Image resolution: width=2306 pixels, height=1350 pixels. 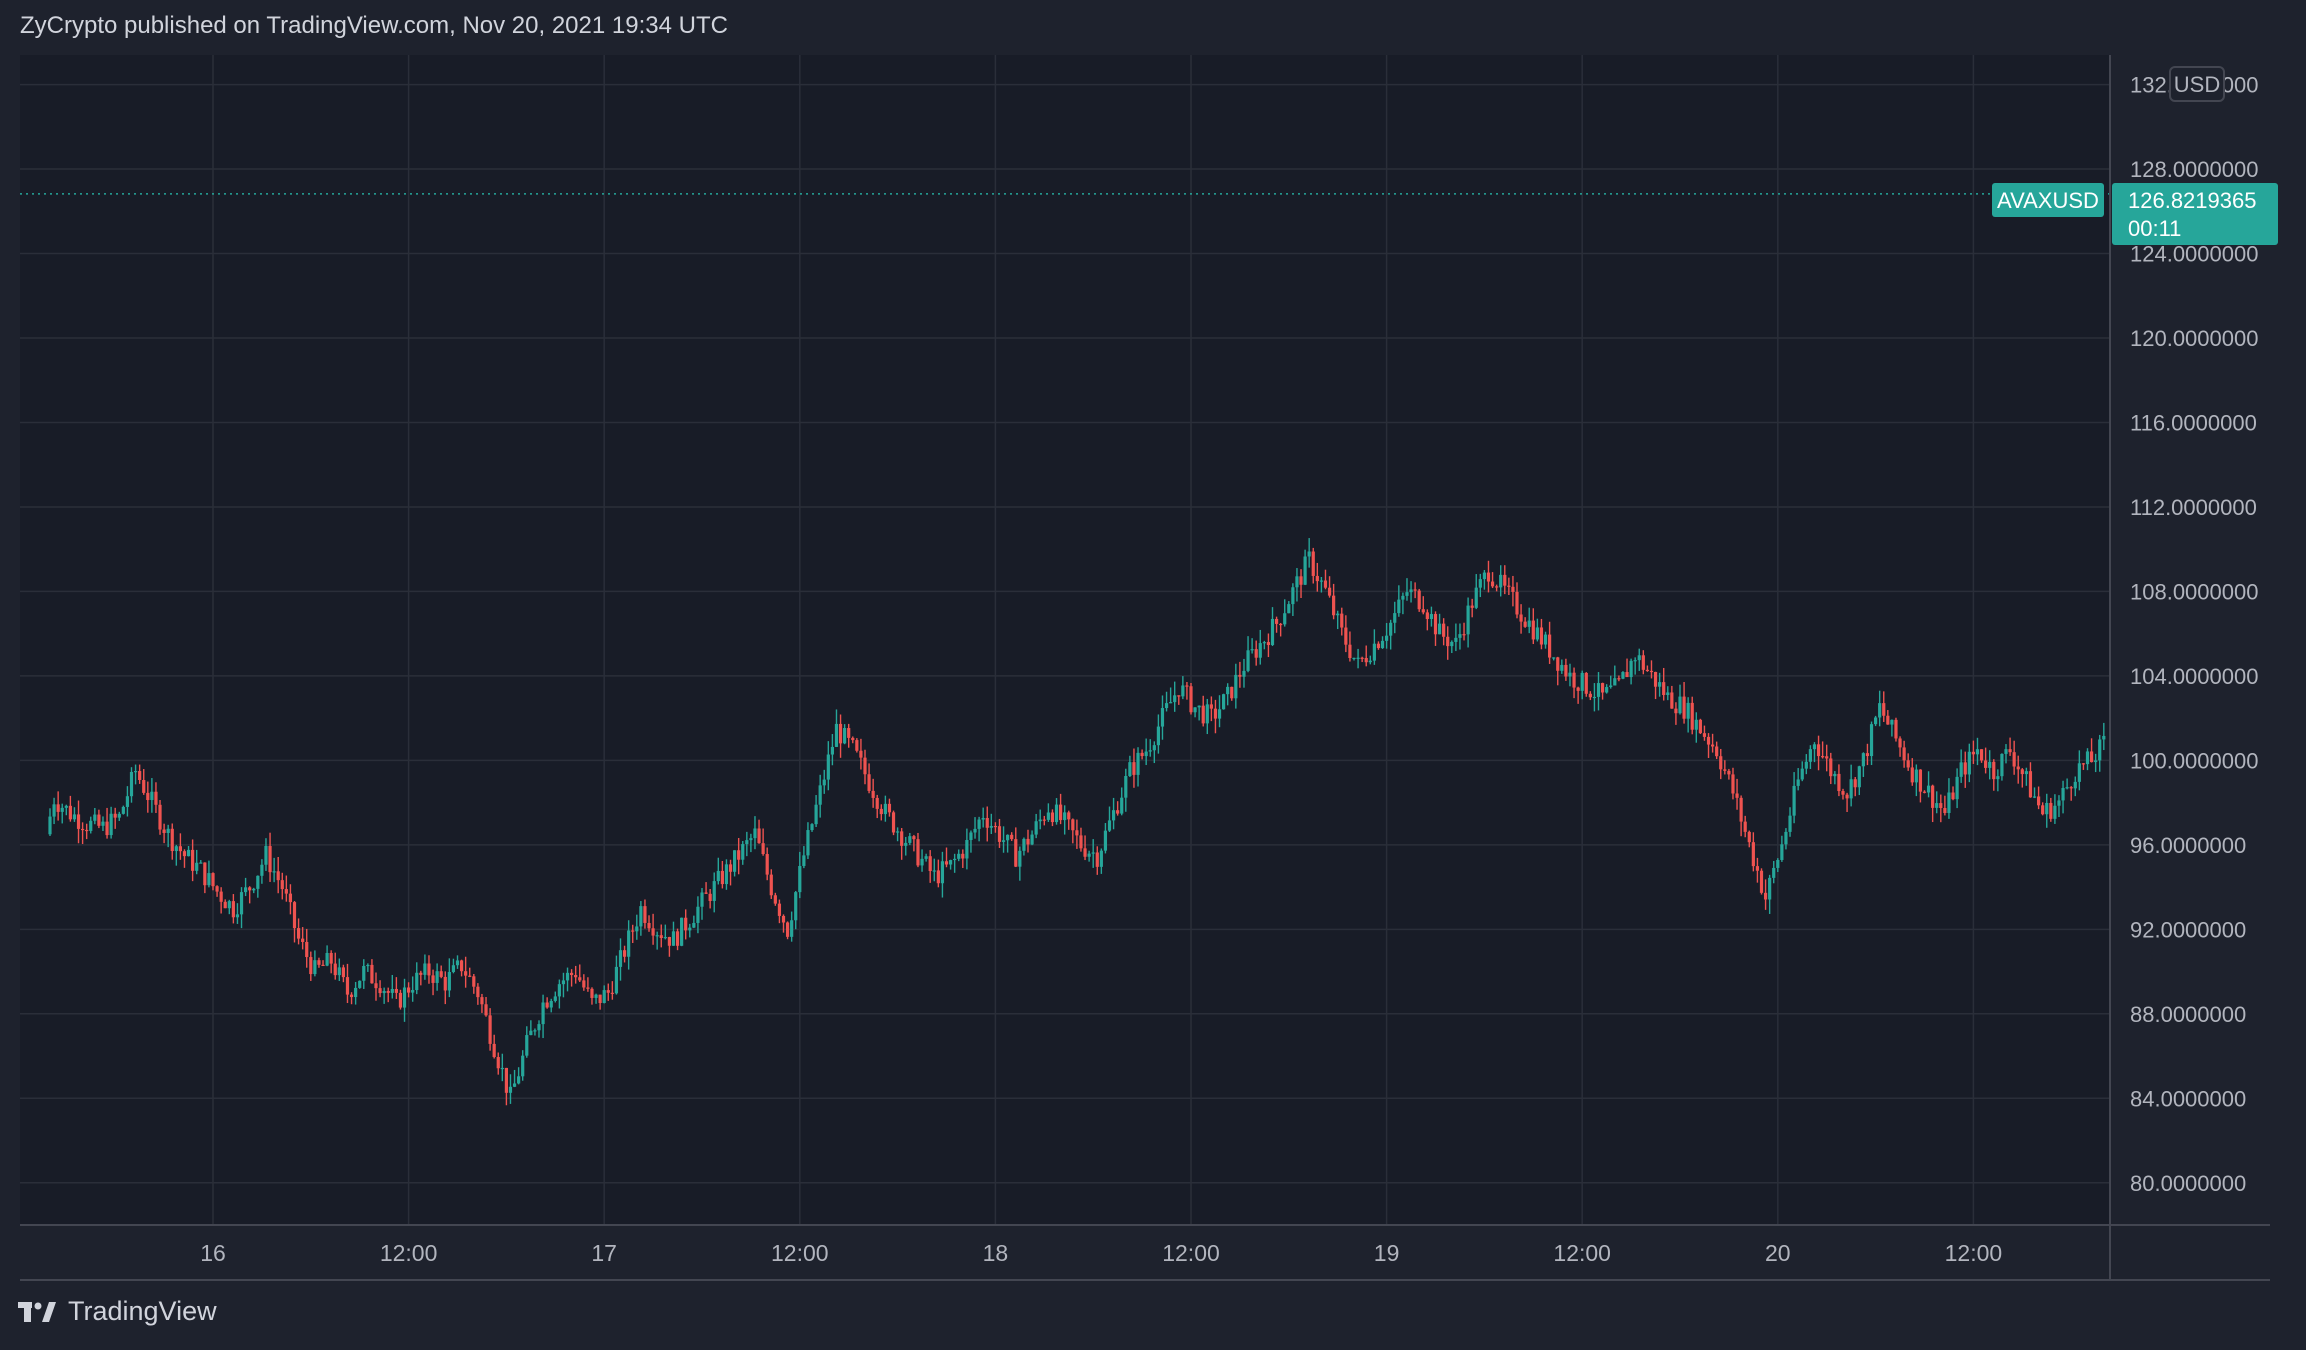 I want to click on x-tick-label: 17, so click(x=604, y=1253).